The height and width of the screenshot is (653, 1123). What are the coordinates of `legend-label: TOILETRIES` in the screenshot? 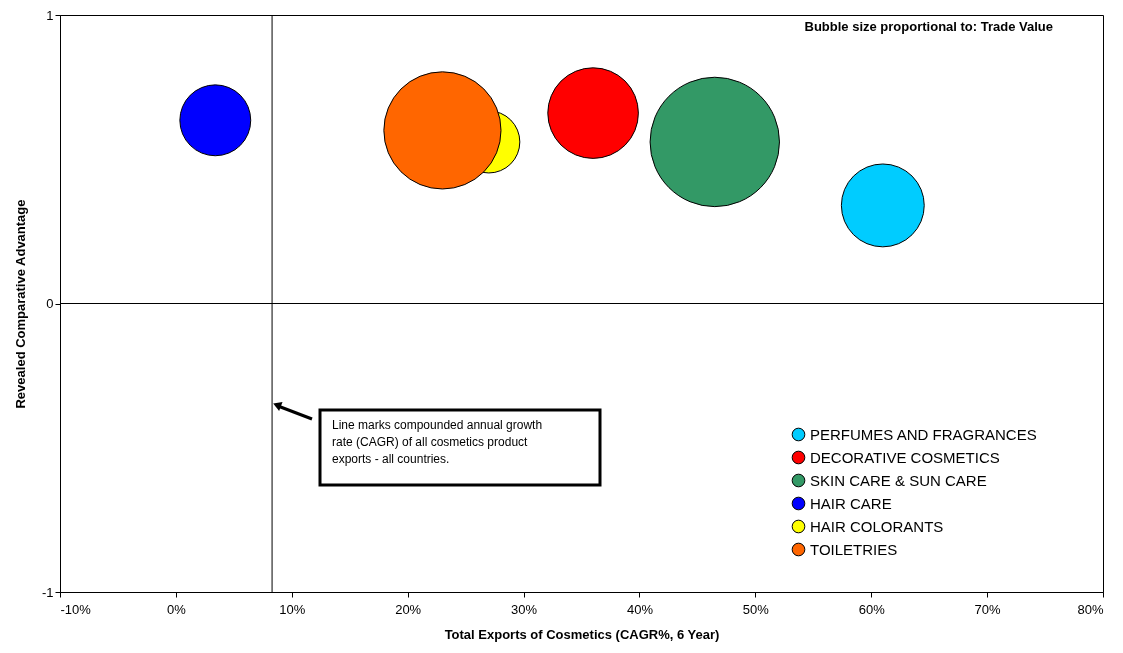 It's located at (854, 549).